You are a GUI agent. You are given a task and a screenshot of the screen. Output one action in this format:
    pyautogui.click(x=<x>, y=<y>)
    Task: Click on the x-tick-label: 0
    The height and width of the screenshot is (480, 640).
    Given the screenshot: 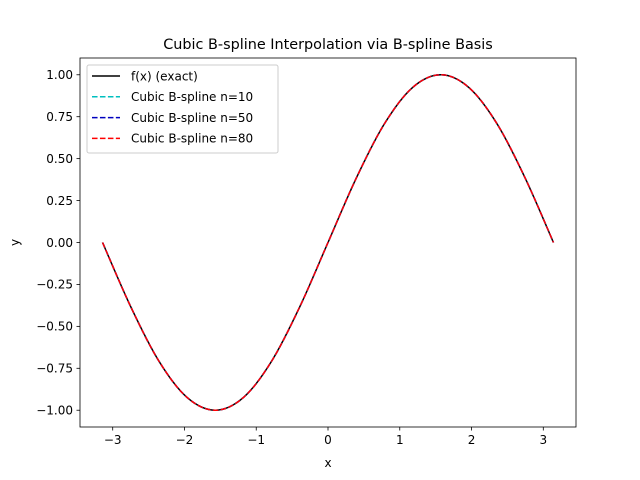 What is the action you would take?
    pyautogui.click(x=328, y=440)
    